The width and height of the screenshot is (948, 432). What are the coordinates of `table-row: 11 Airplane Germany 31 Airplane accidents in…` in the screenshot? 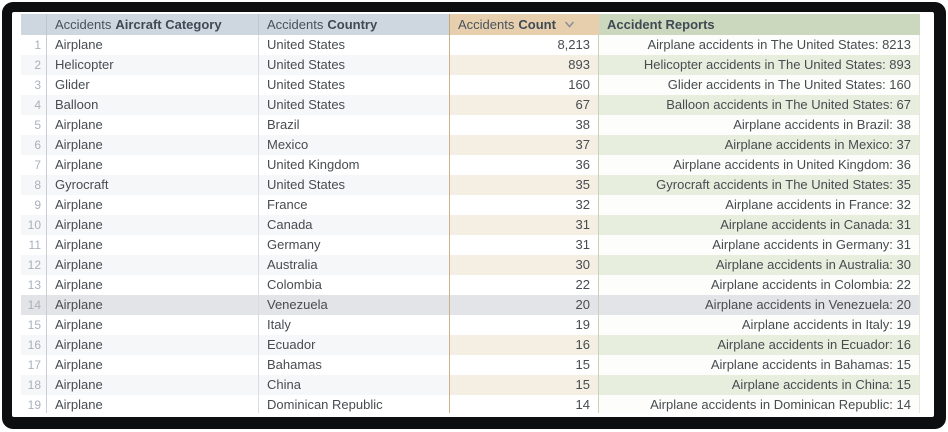 It's located at (470, 245).